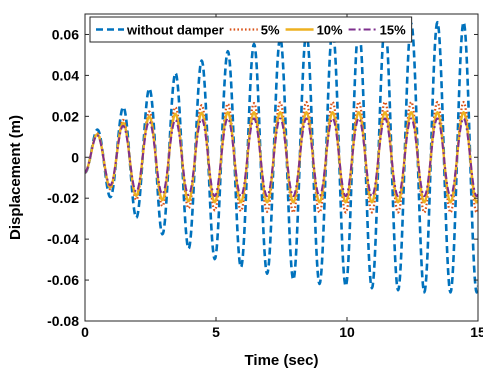 The image size is (483, 371). I want to click on legend-label: without damper, so click(175, 30).